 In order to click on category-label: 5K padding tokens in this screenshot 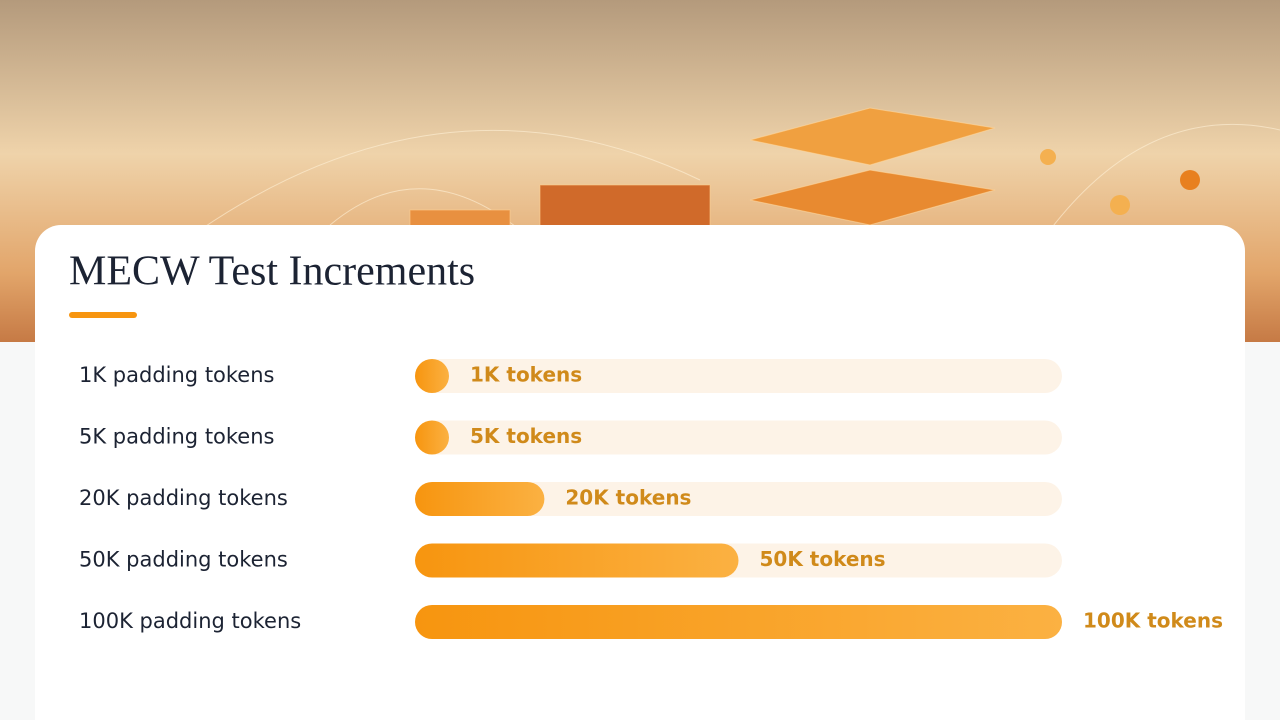, I will do `click(176, 437)`.